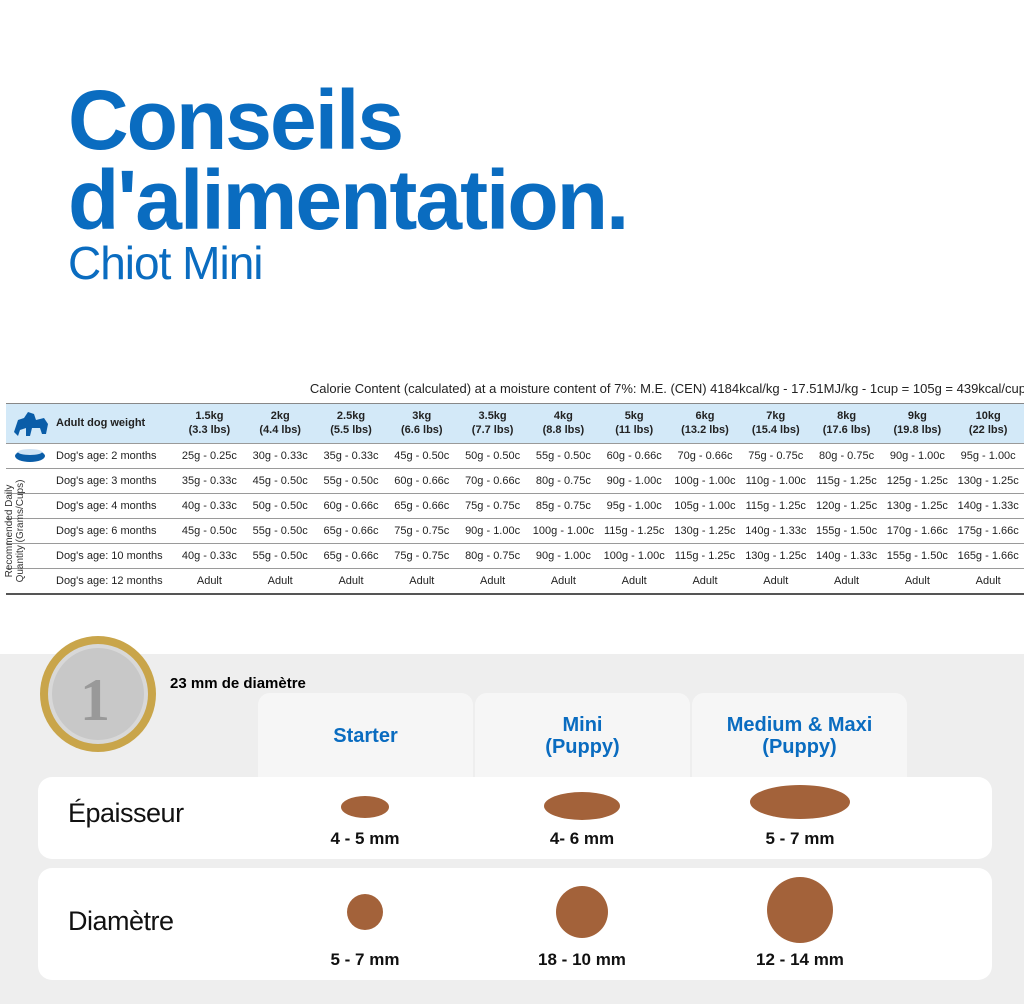 This screenshot has width=1024, height=1004. What do you see at coordinates (582, 838) in the screenshot?
I see `kibble-value: 4- 6 mm` at bounding box center [582, 838].